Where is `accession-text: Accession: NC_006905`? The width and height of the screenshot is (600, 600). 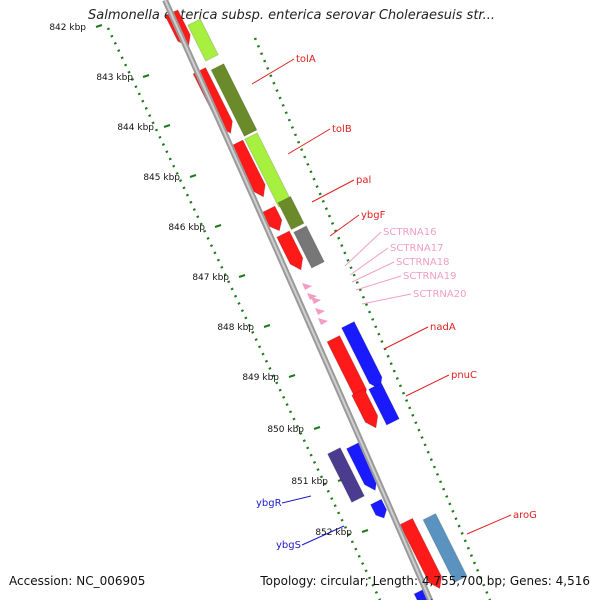 accession-text: Accession: NC_006905 is located at coordinates (77, 581).